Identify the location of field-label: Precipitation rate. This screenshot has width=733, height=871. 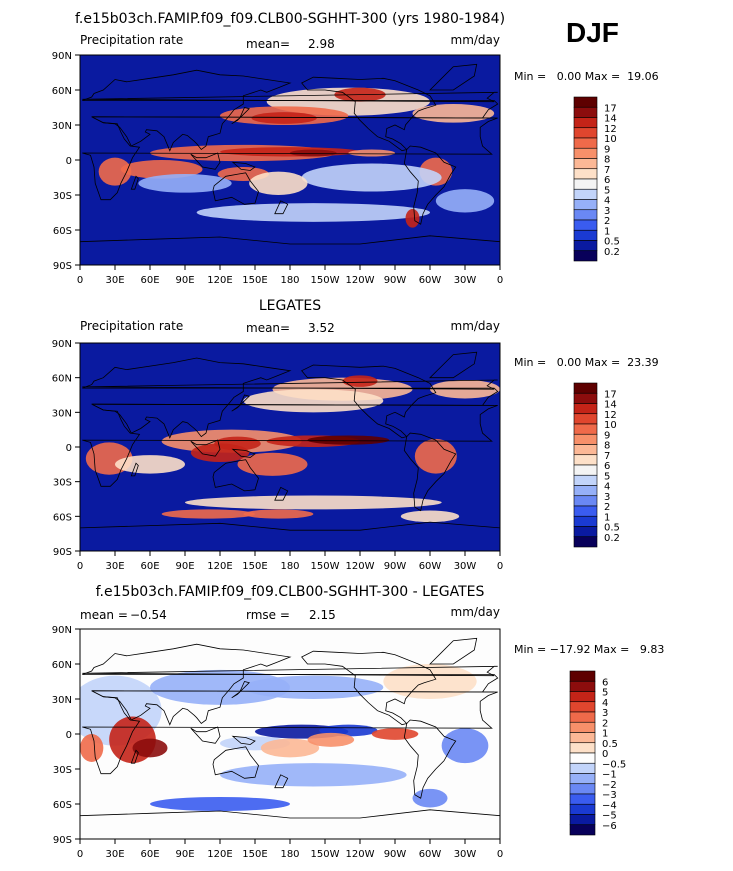
(131, 326).